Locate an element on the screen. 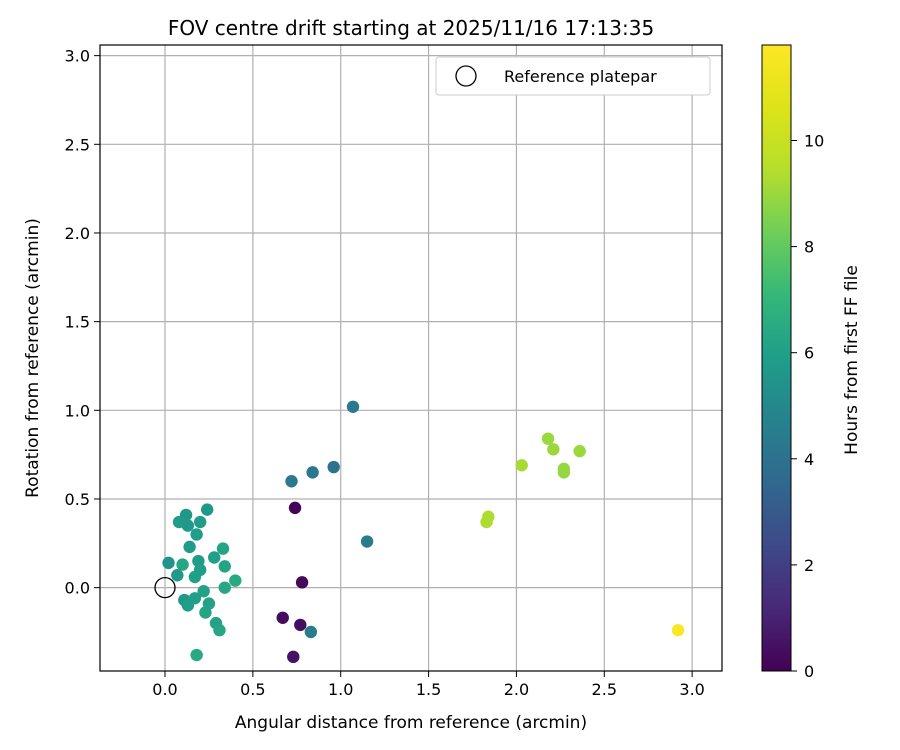 The width and height of the screenshot is (900, 750). colorbar-bar is located at coordinates (776, 358).